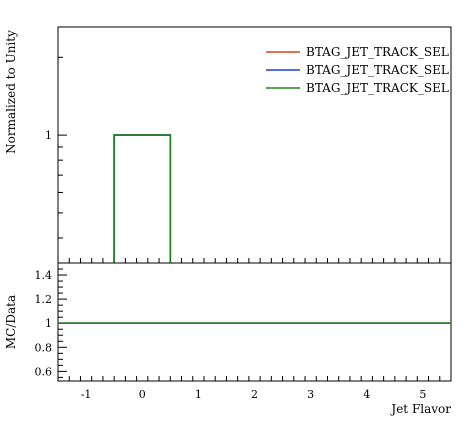  Describe the element at coordinates (44, 347) in the screenshot. I see `ratio-y-tick-label: 0.8` at that location.